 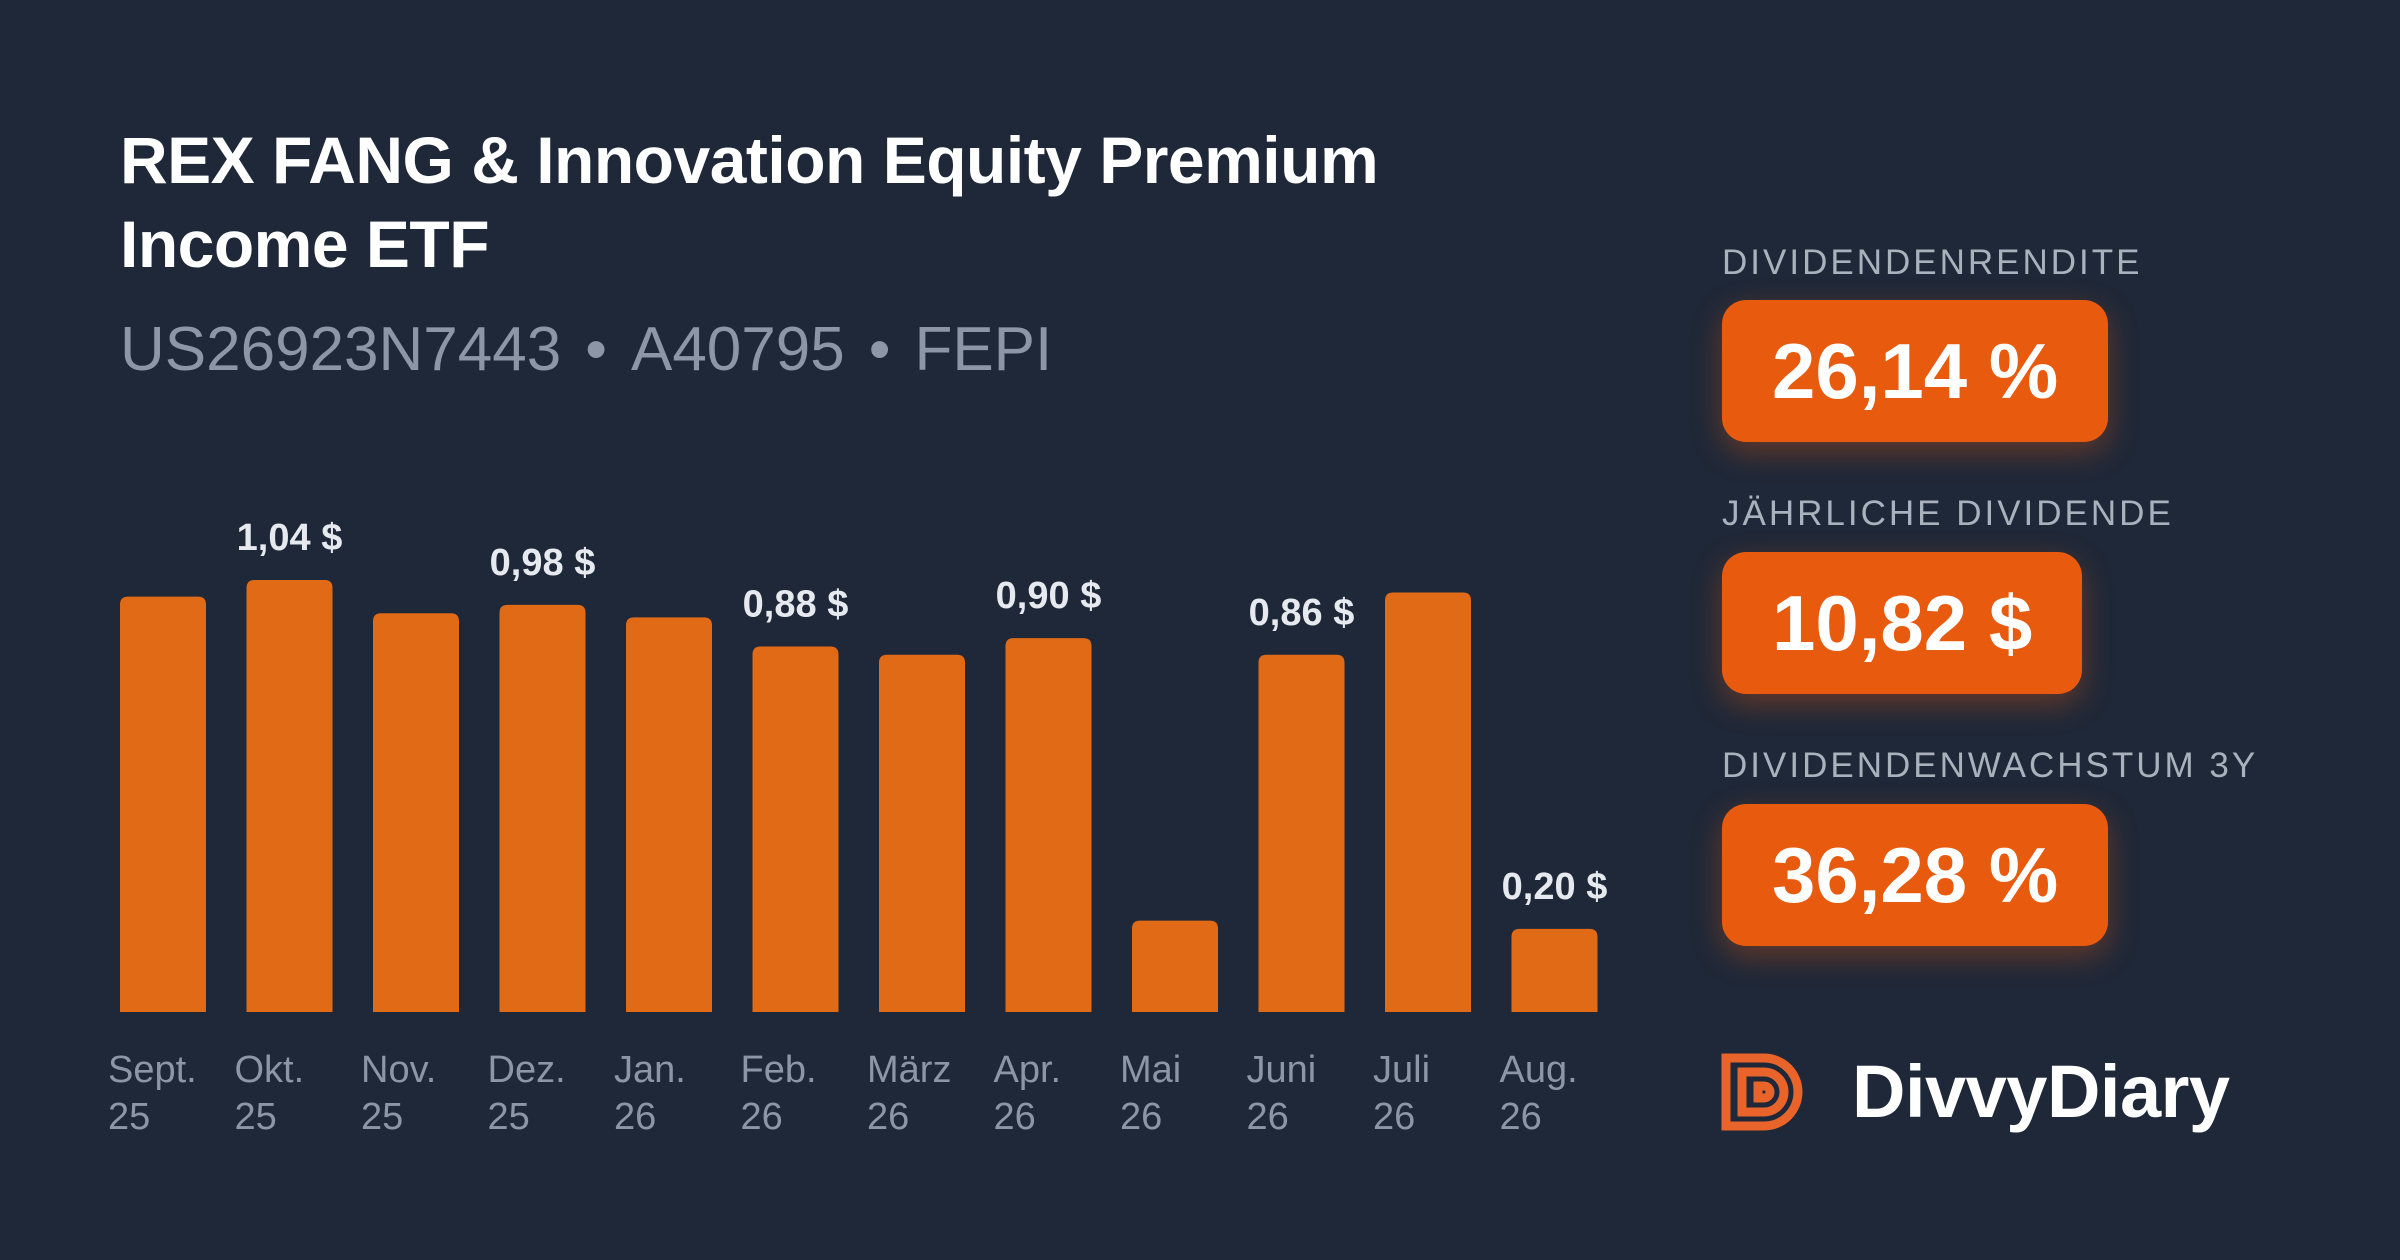 I want to click on metric-value-dividend-growth: 36,28 %, so click(x=1915, y=875).